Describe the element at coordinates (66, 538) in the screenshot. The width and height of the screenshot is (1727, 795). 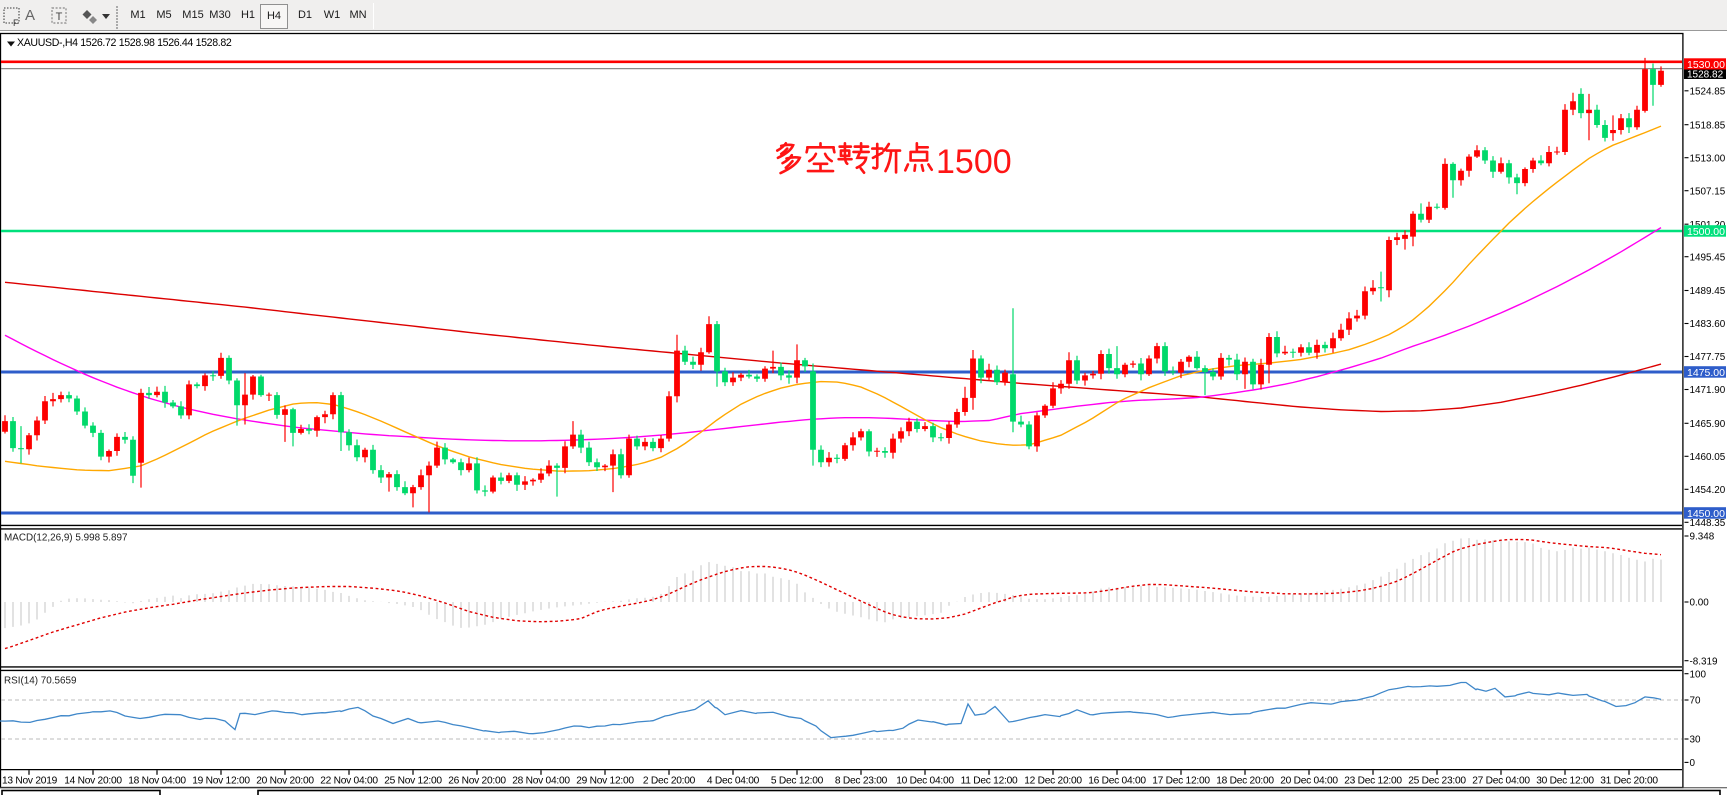
I see `svg-text: MACD(12,26,9) 5.998 5.897` at that location.